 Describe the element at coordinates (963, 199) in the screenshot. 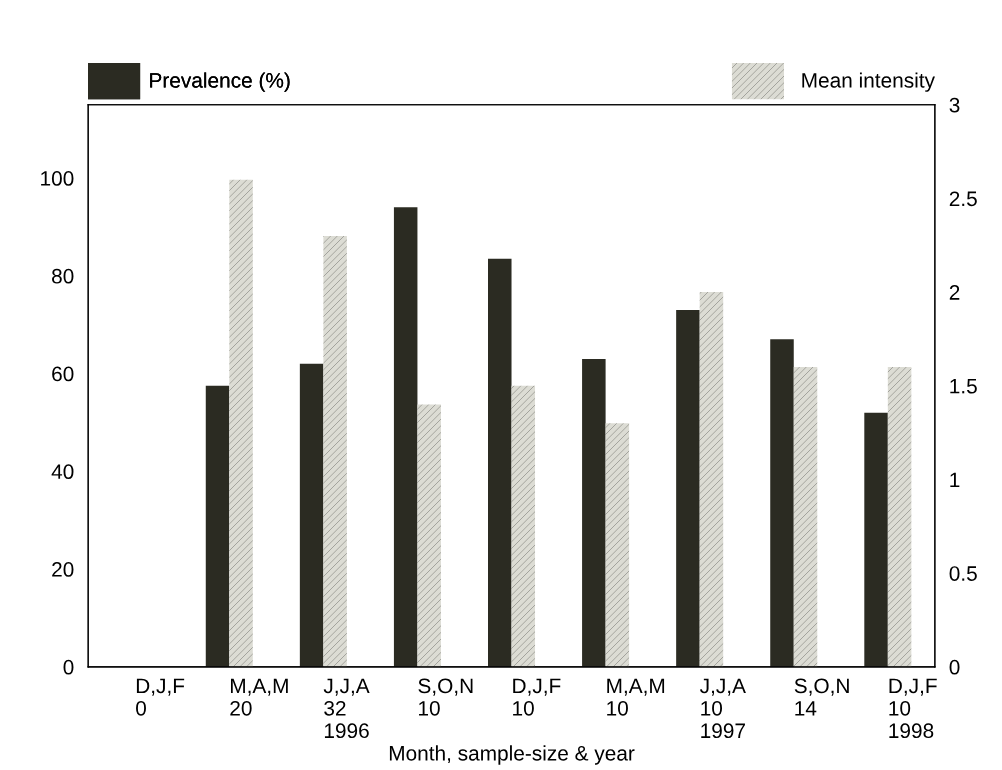

I see `y2-tick-label: 2.5` at that location.